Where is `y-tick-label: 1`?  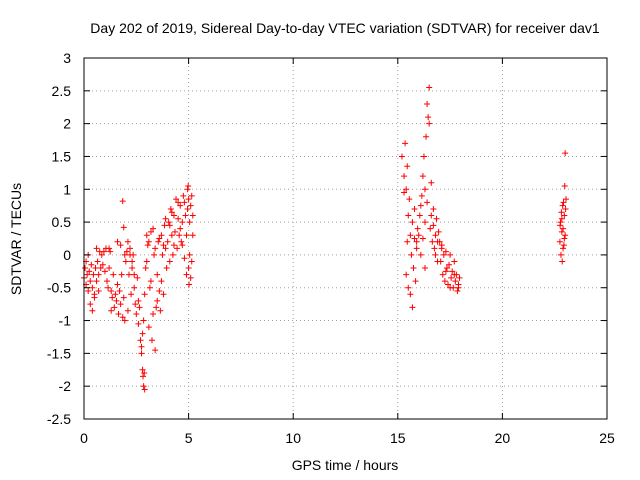 y-tick-label: 1 is located at coordinates (67, 189).